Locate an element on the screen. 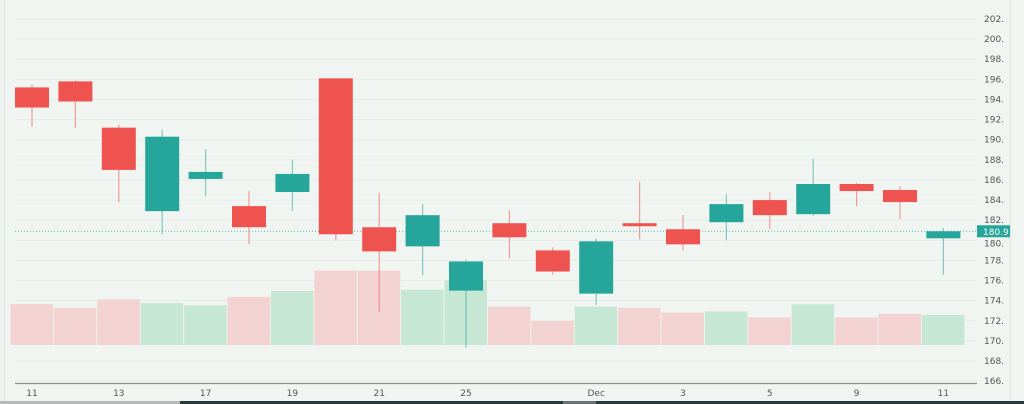  price-tick-label: 178. is located at coordinates (994, 261).